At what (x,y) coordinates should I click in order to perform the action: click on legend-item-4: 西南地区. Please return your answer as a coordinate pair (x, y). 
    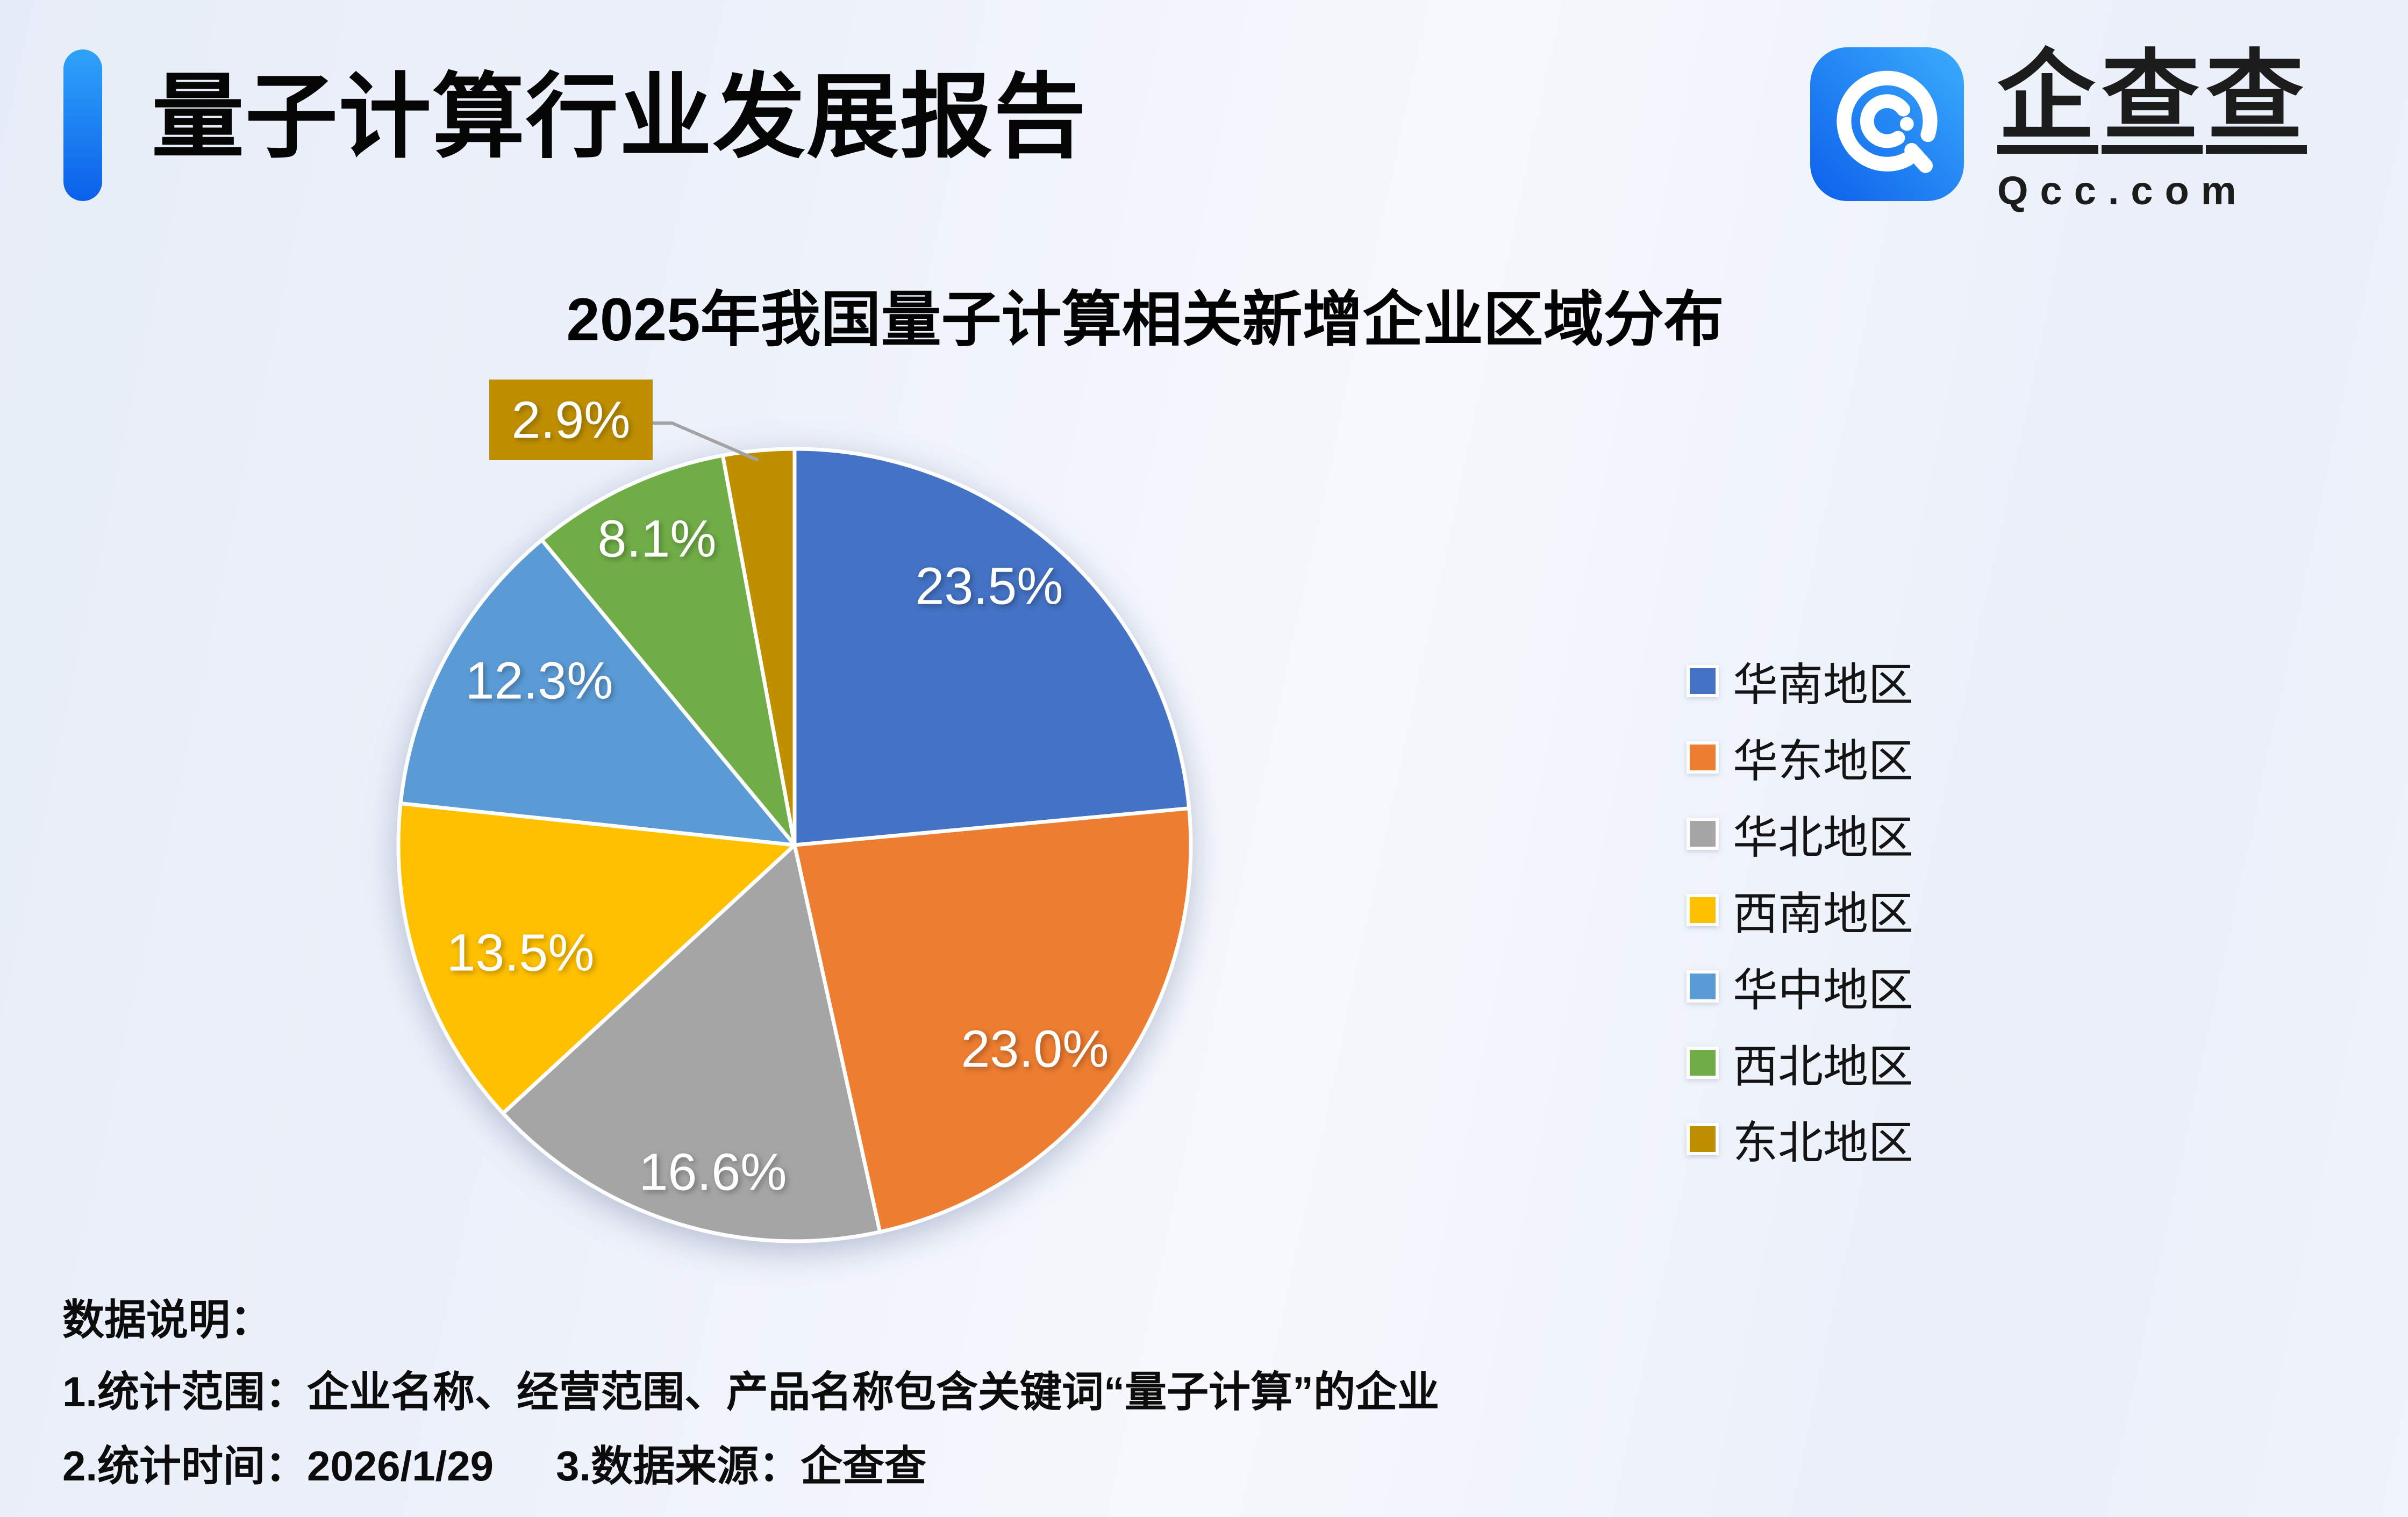
    Looking at the image, I should click on (1800, 910).